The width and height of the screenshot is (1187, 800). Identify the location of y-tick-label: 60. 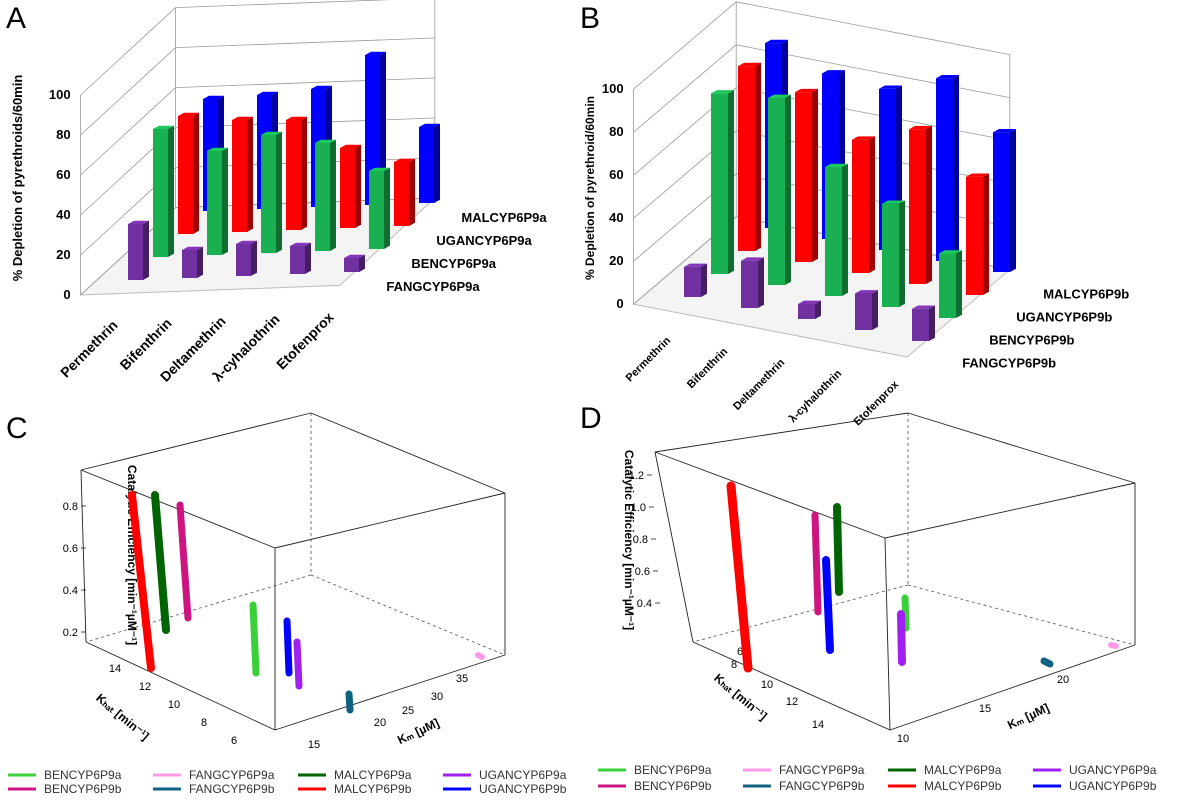
(63, 174).